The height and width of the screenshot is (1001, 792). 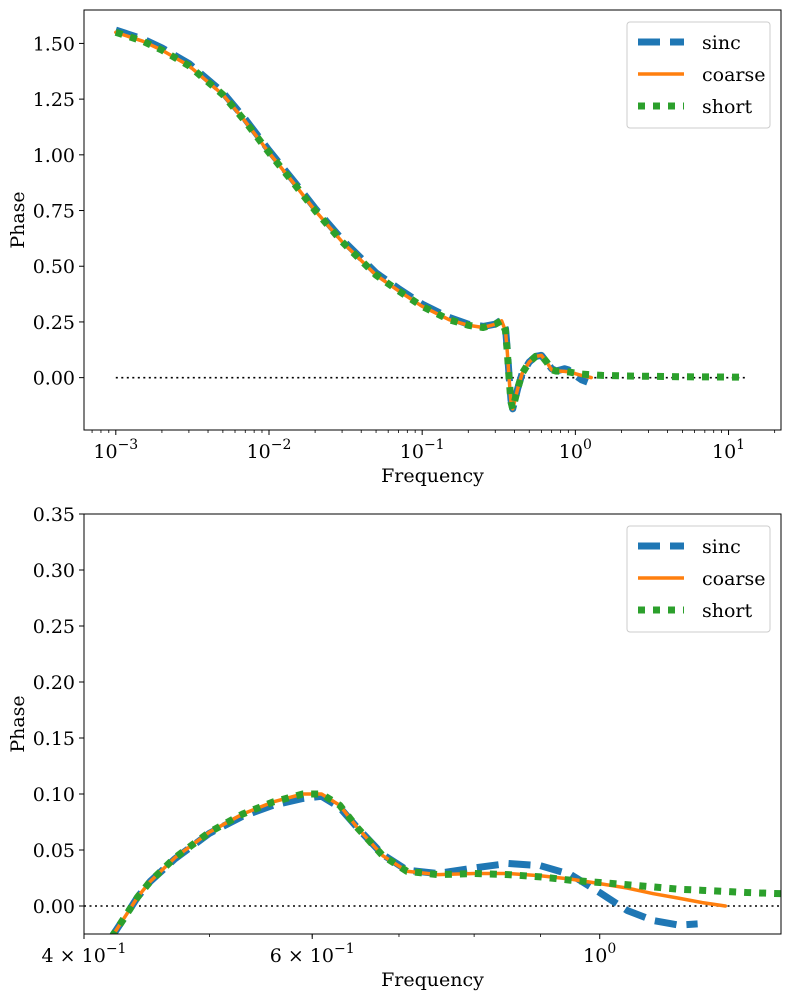 What do you see at coordinates (54, 571) in the screenshot?
I see `y-tick-label: 0.30` at bounding box center [54, 571].